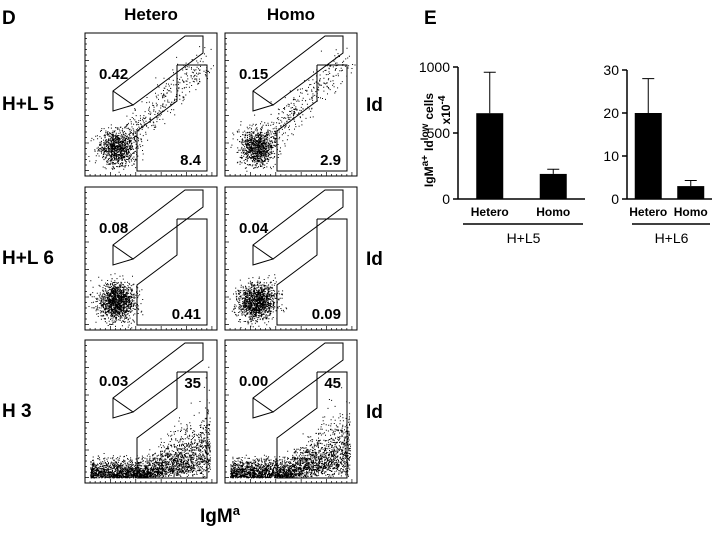 The width and height of the screenshot is (720, 534). What do you see at coordinates (237, 510) in the screenshot?
I see `label-sup: a` at bounding box center [237, 510].